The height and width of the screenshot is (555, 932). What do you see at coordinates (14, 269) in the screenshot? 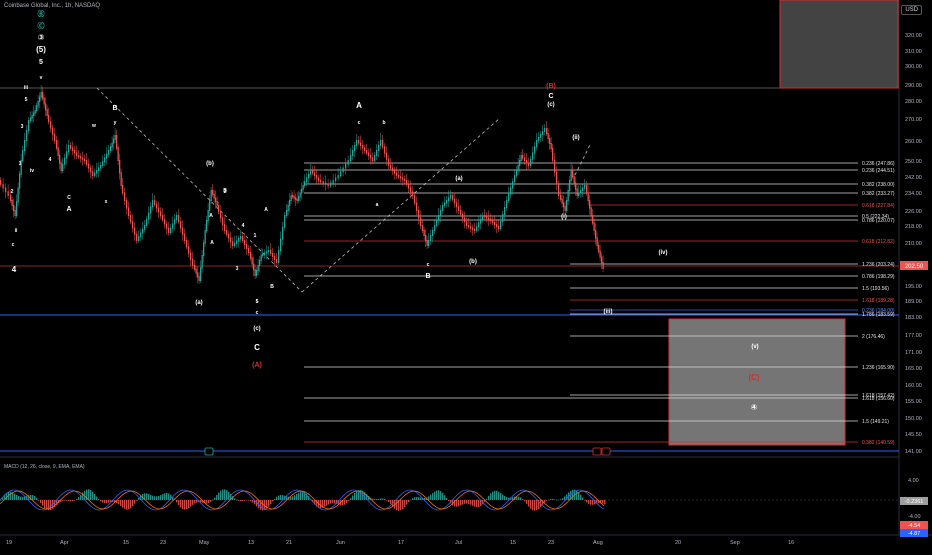
I see `wave-label: 4` at bounding box center [14, 269].